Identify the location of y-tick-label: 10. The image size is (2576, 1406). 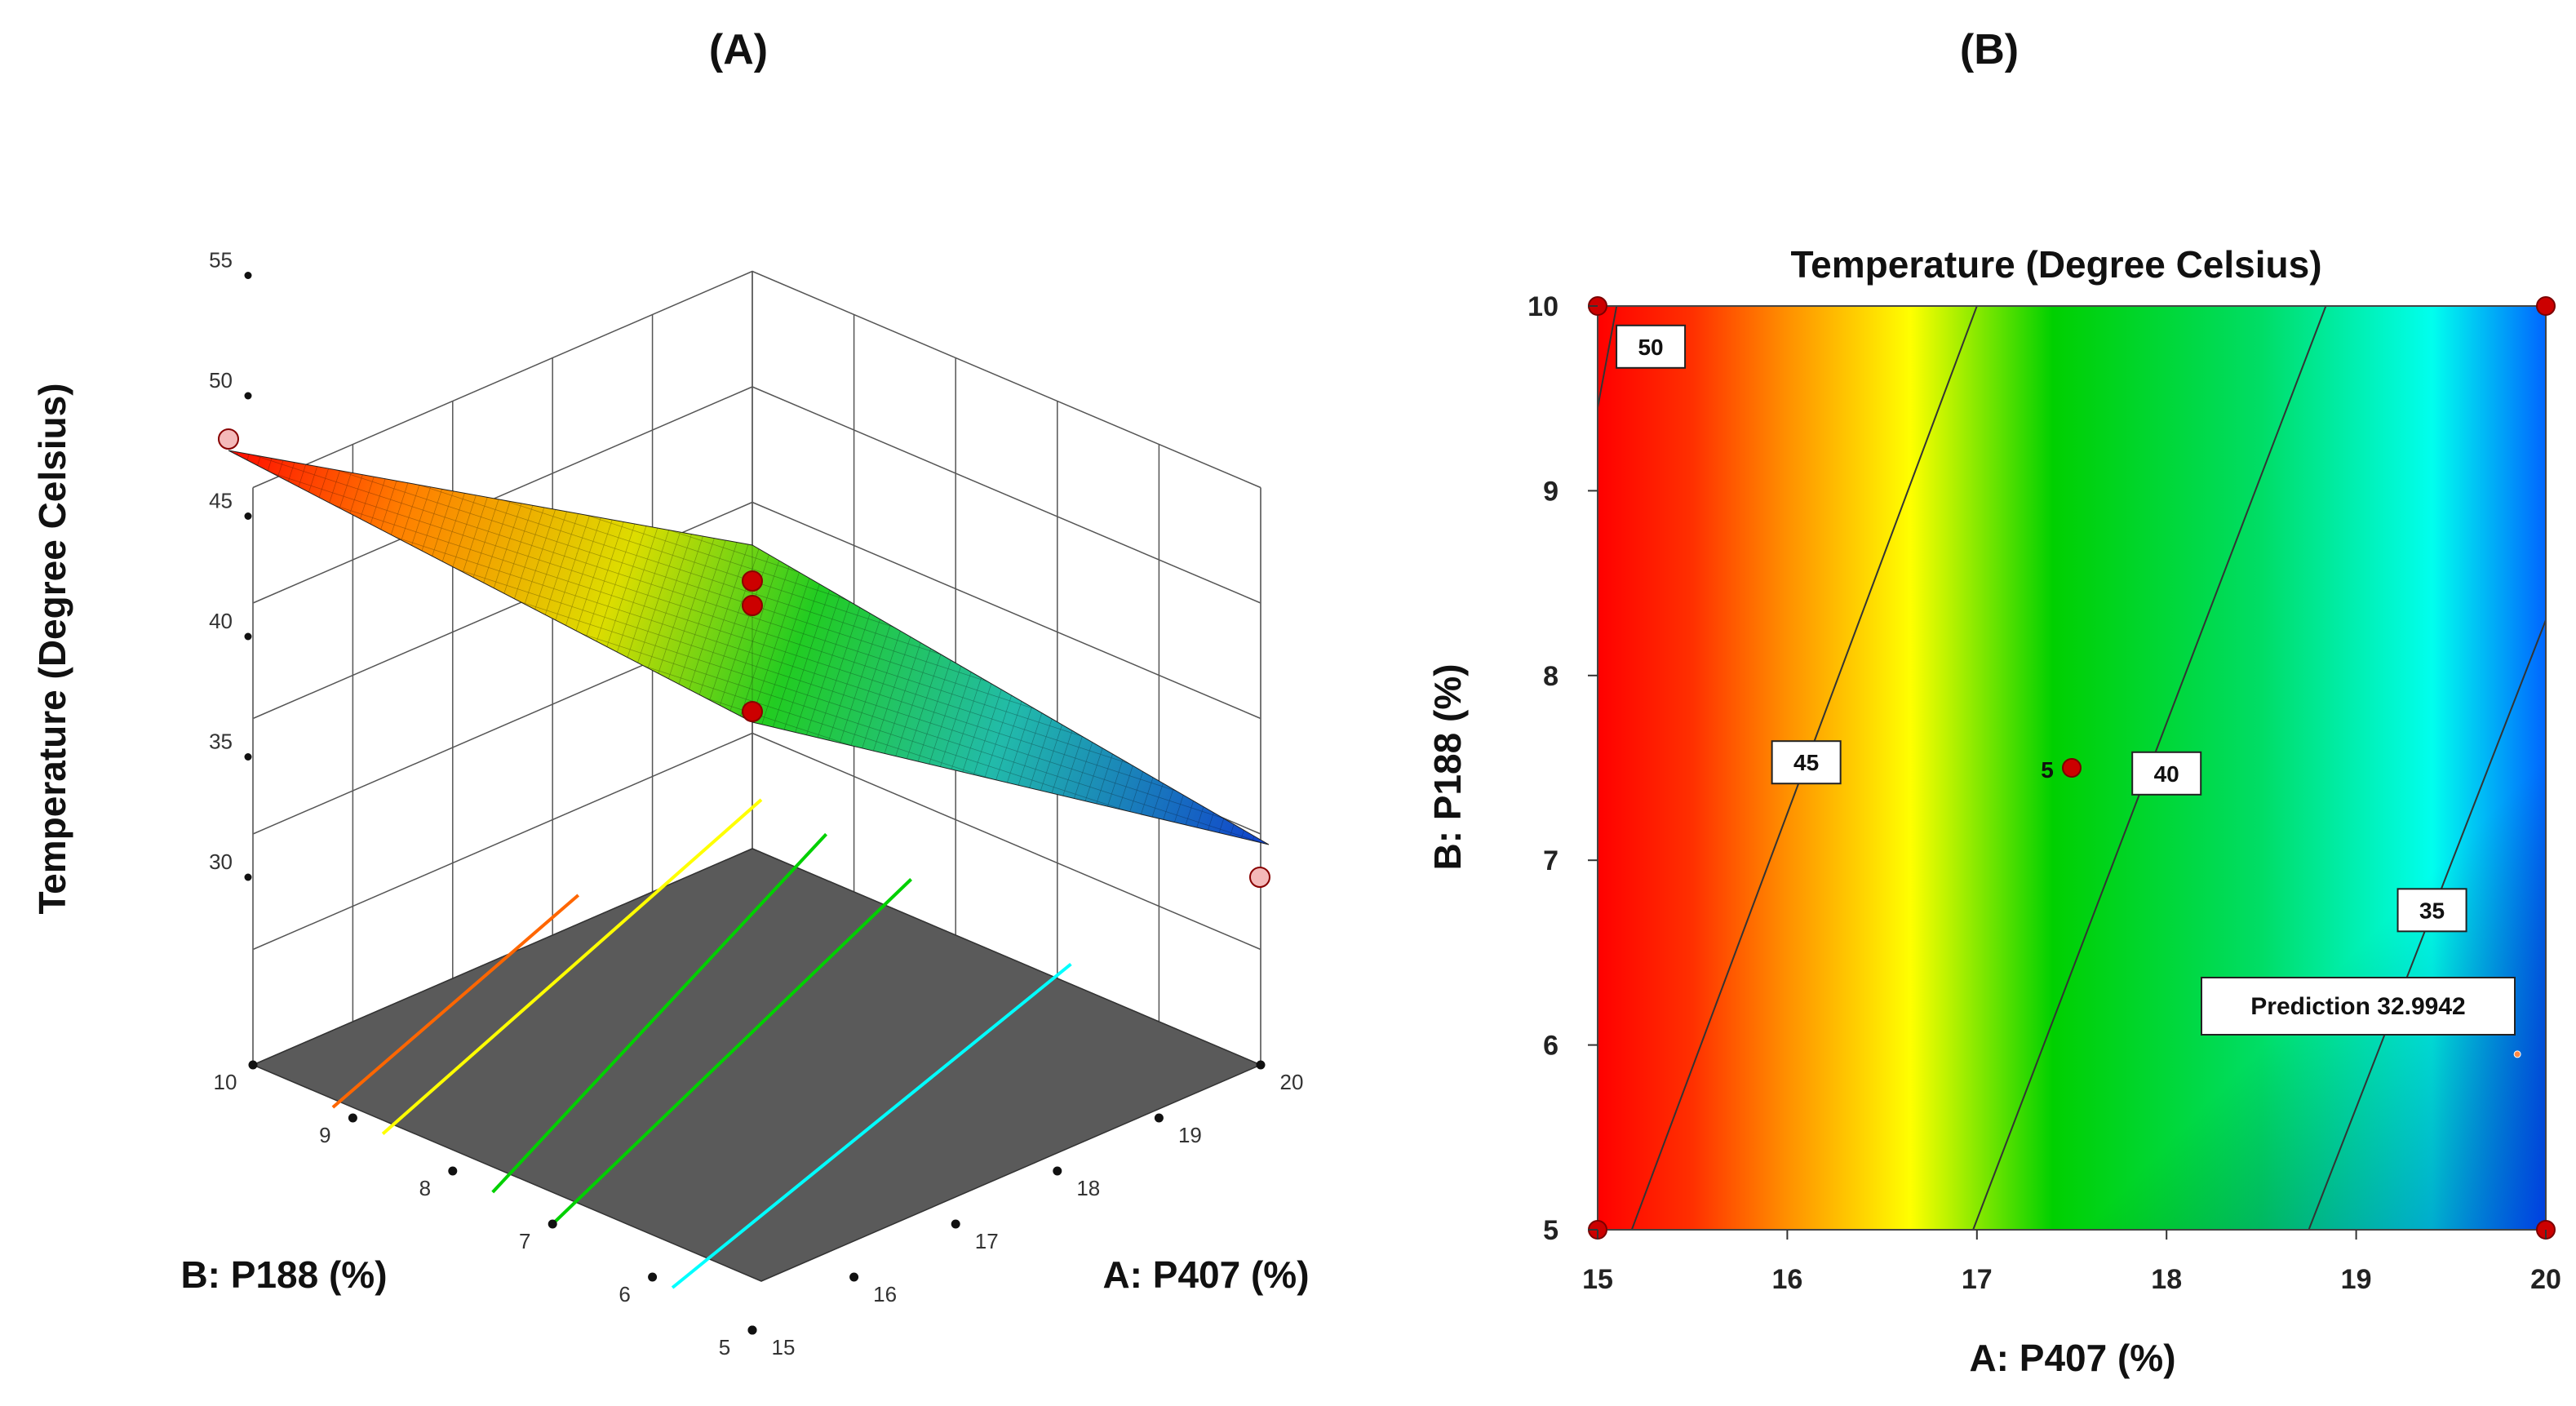
(226, 1082).